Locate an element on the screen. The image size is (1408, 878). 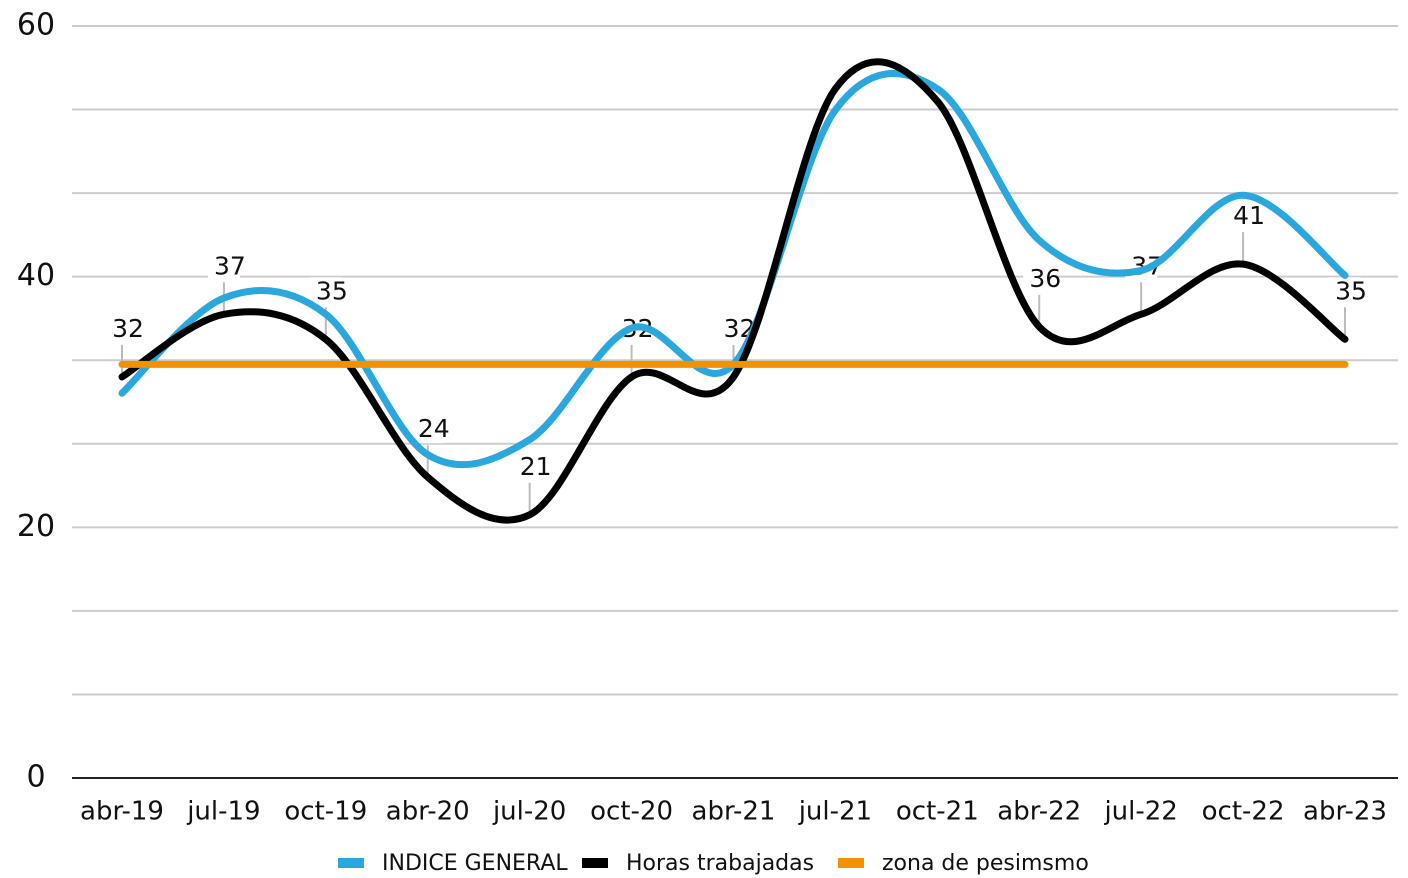
x-tick-label: jul-20 is located at coordinates (529, 812).